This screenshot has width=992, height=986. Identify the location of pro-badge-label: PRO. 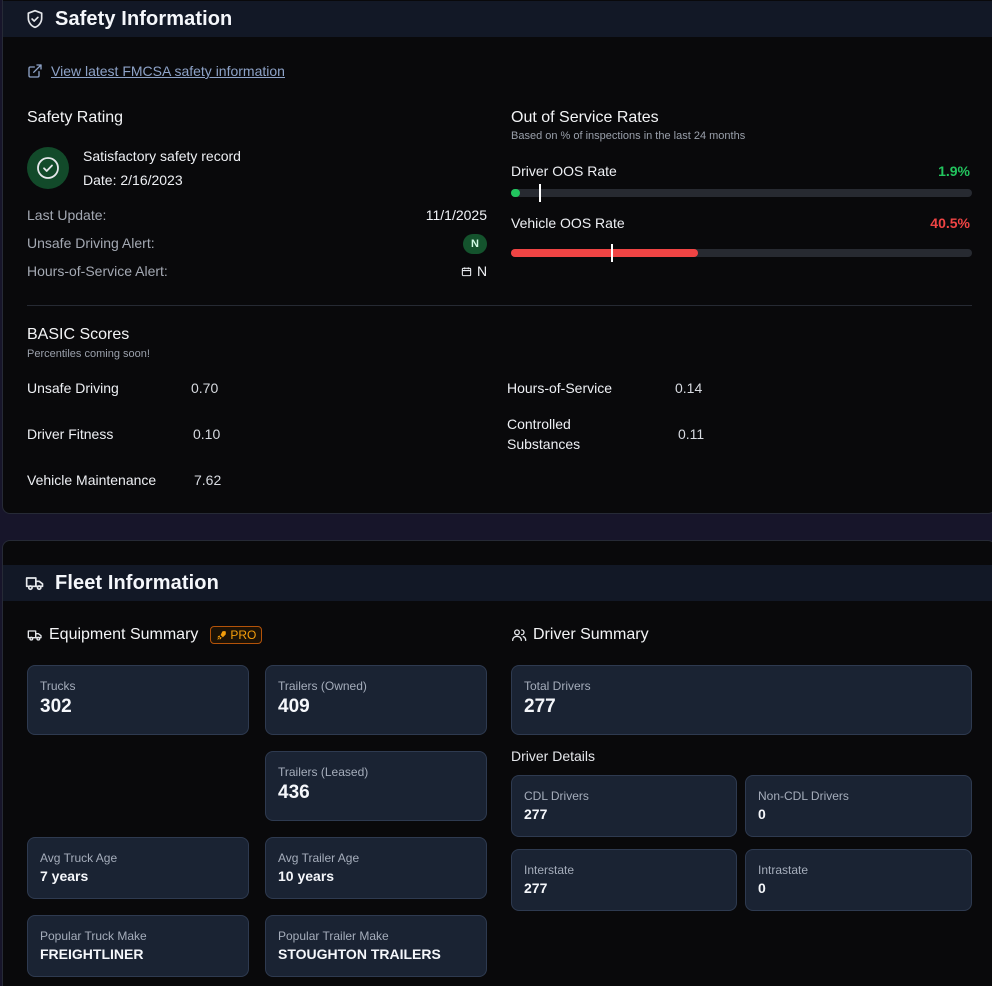
(243, 635).